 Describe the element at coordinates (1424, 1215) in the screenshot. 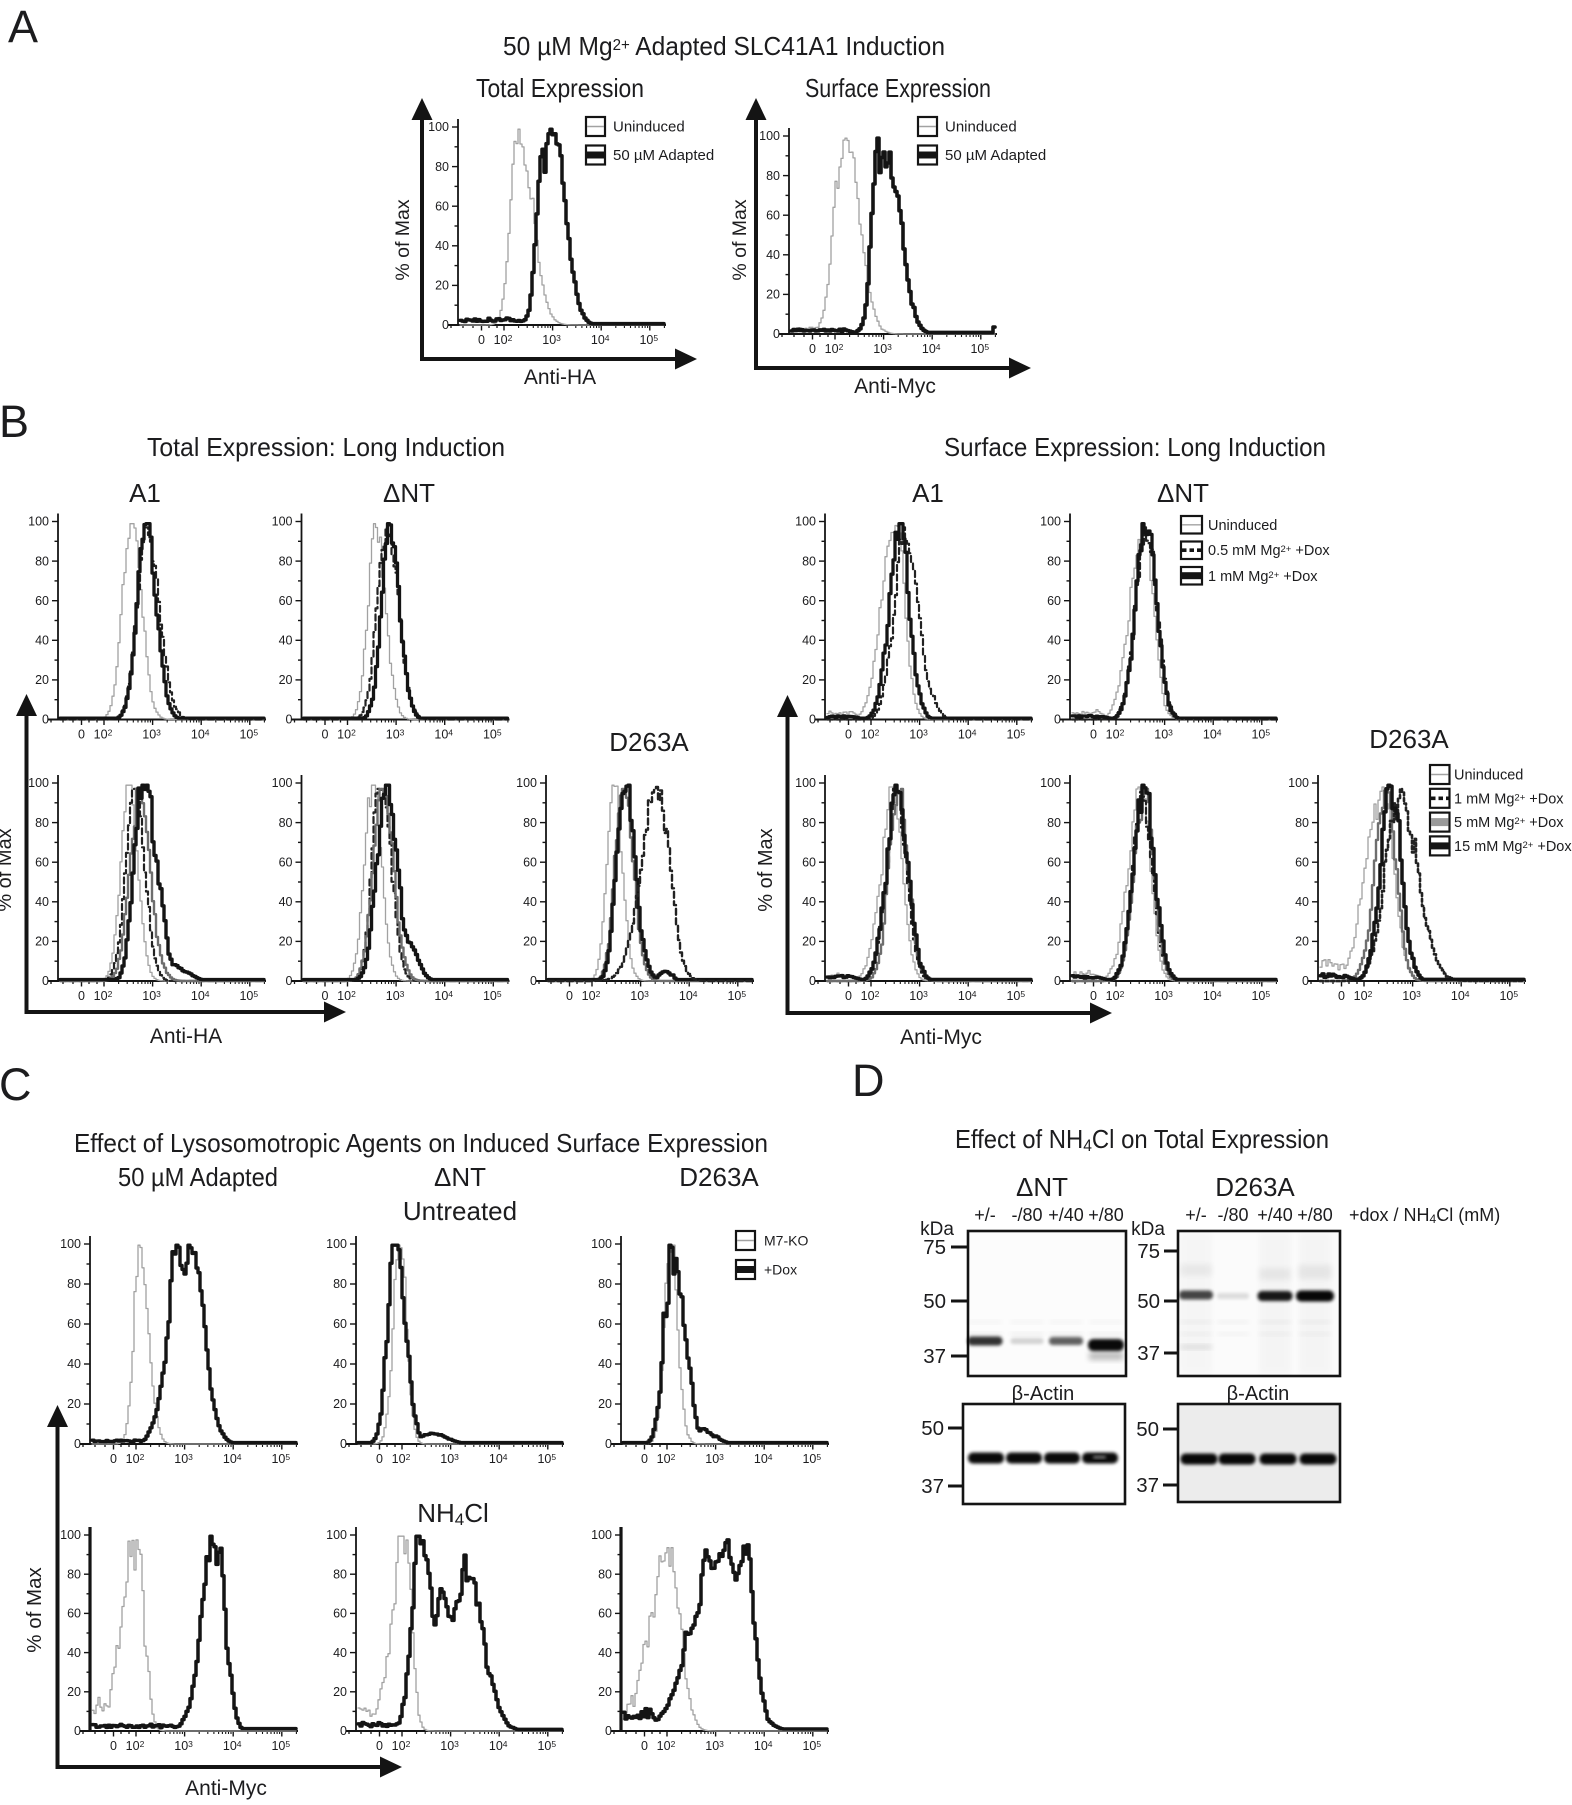

I see `svg-text: +dox / NH4Cl (mM)` at that location.